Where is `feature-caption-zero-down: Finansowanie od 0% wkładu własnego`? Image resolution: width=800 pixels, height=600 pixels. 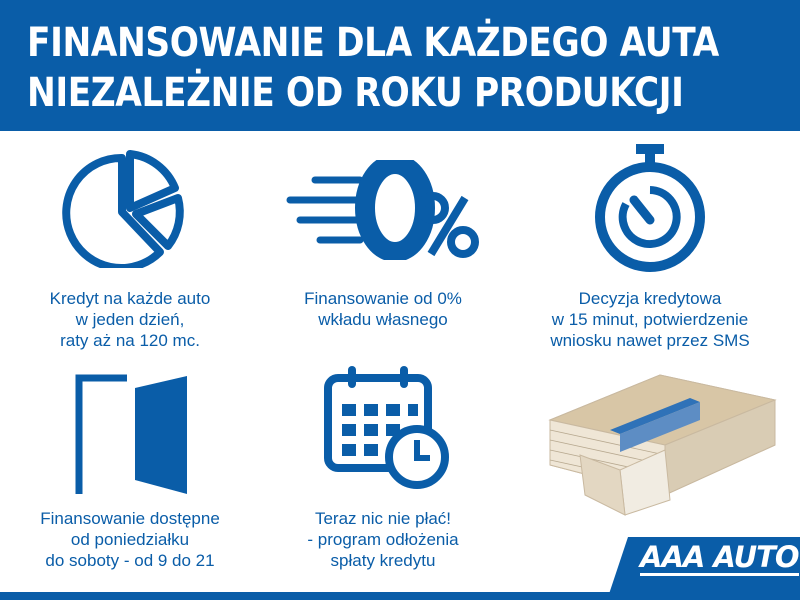 feature-caption-zero-down: Finansowanie od 0% wkładu własnego is located at coordinates (383, 309).